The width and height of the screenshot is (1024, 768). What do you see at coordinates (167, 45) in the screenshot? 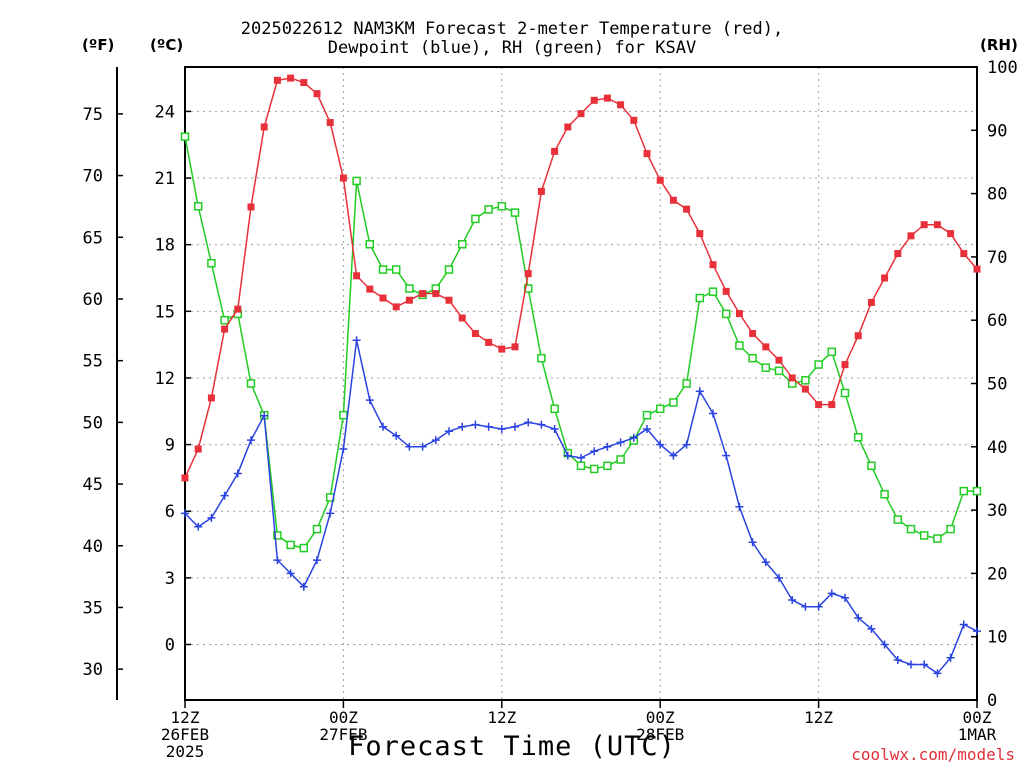
I see `celsius-unit-label: (ºC)` at bounding box center [167, 45].